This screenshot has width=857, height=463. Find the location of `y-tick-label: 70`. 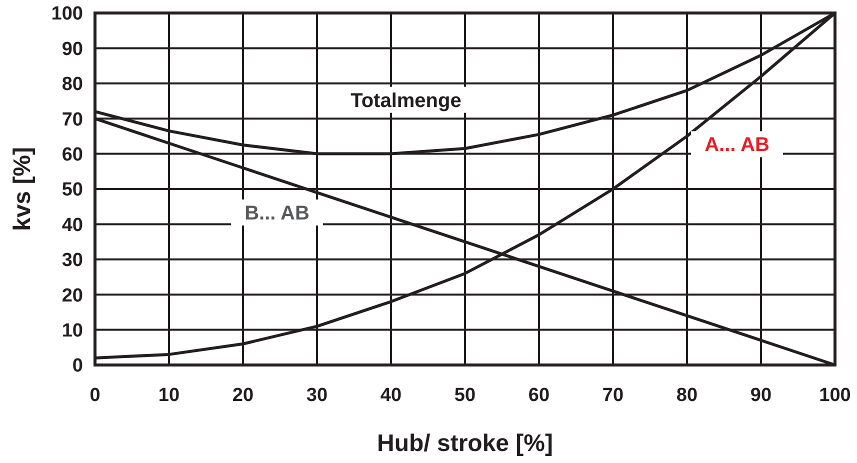

y-tick-label: 70 is located at coordinates (72, 119).